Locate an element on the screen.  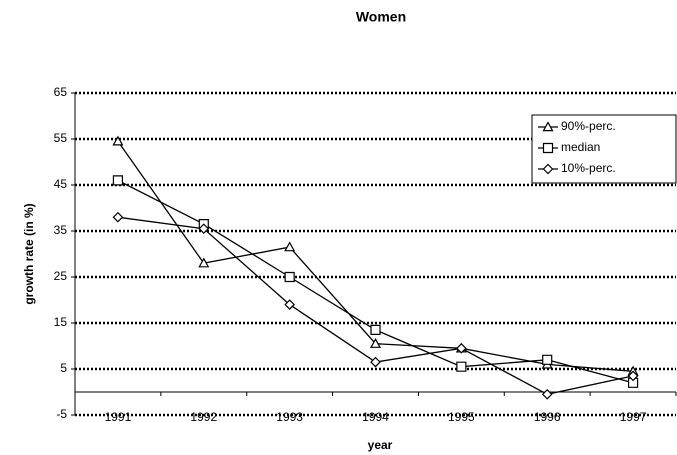
y-axis-label: growth rate (in %) is located at coordinates (29, 253).